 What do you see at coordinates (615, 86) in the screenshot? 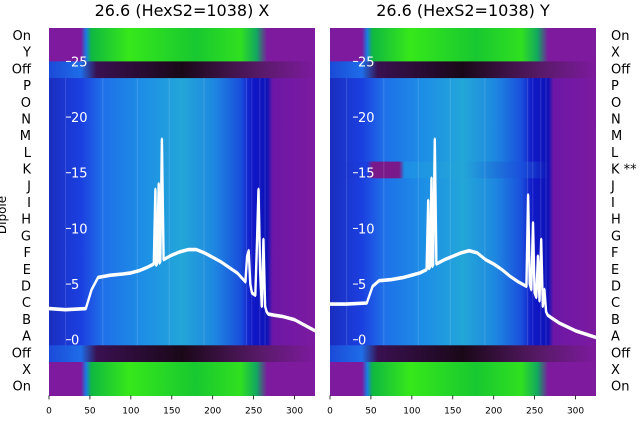
I see `row-label-y: P` at bounding box center [615, 86].